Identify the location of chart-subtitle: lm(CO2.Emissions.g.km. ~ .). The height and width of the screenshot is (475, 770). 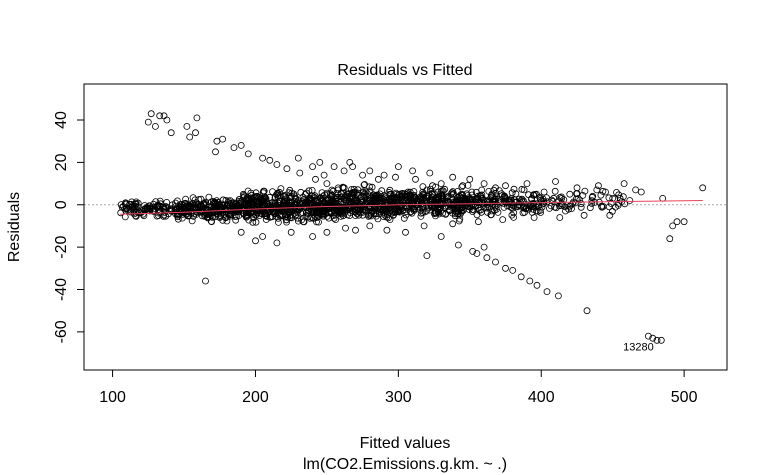
(405, 464).